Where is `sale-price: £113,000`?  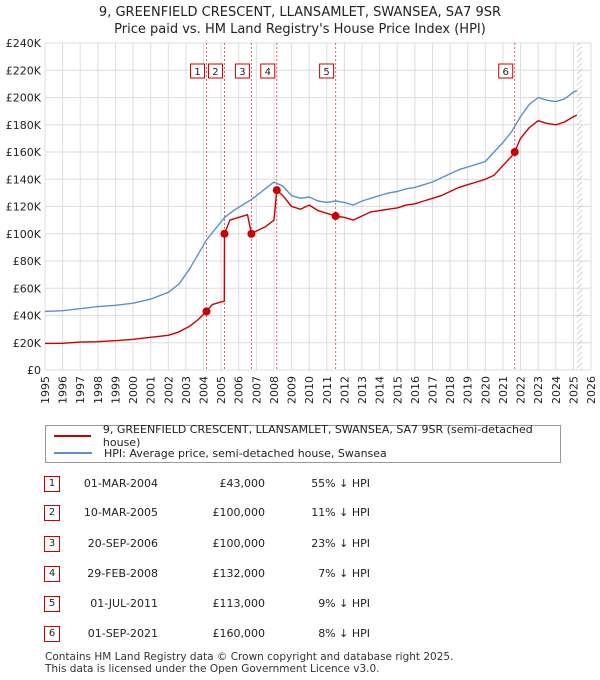
sale-price: £113,000 is located at coordinates (239, 603).